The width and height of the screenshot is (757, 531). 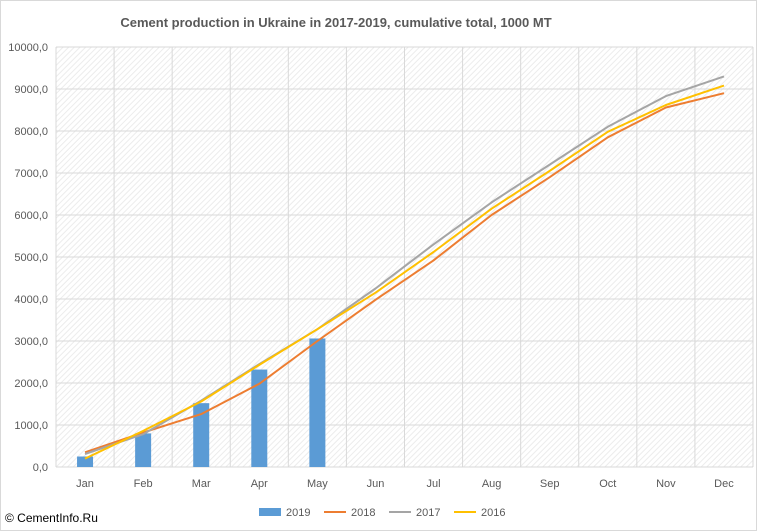 I want to click on y-tick-label: 10000,0, so click(x=28, y=48).